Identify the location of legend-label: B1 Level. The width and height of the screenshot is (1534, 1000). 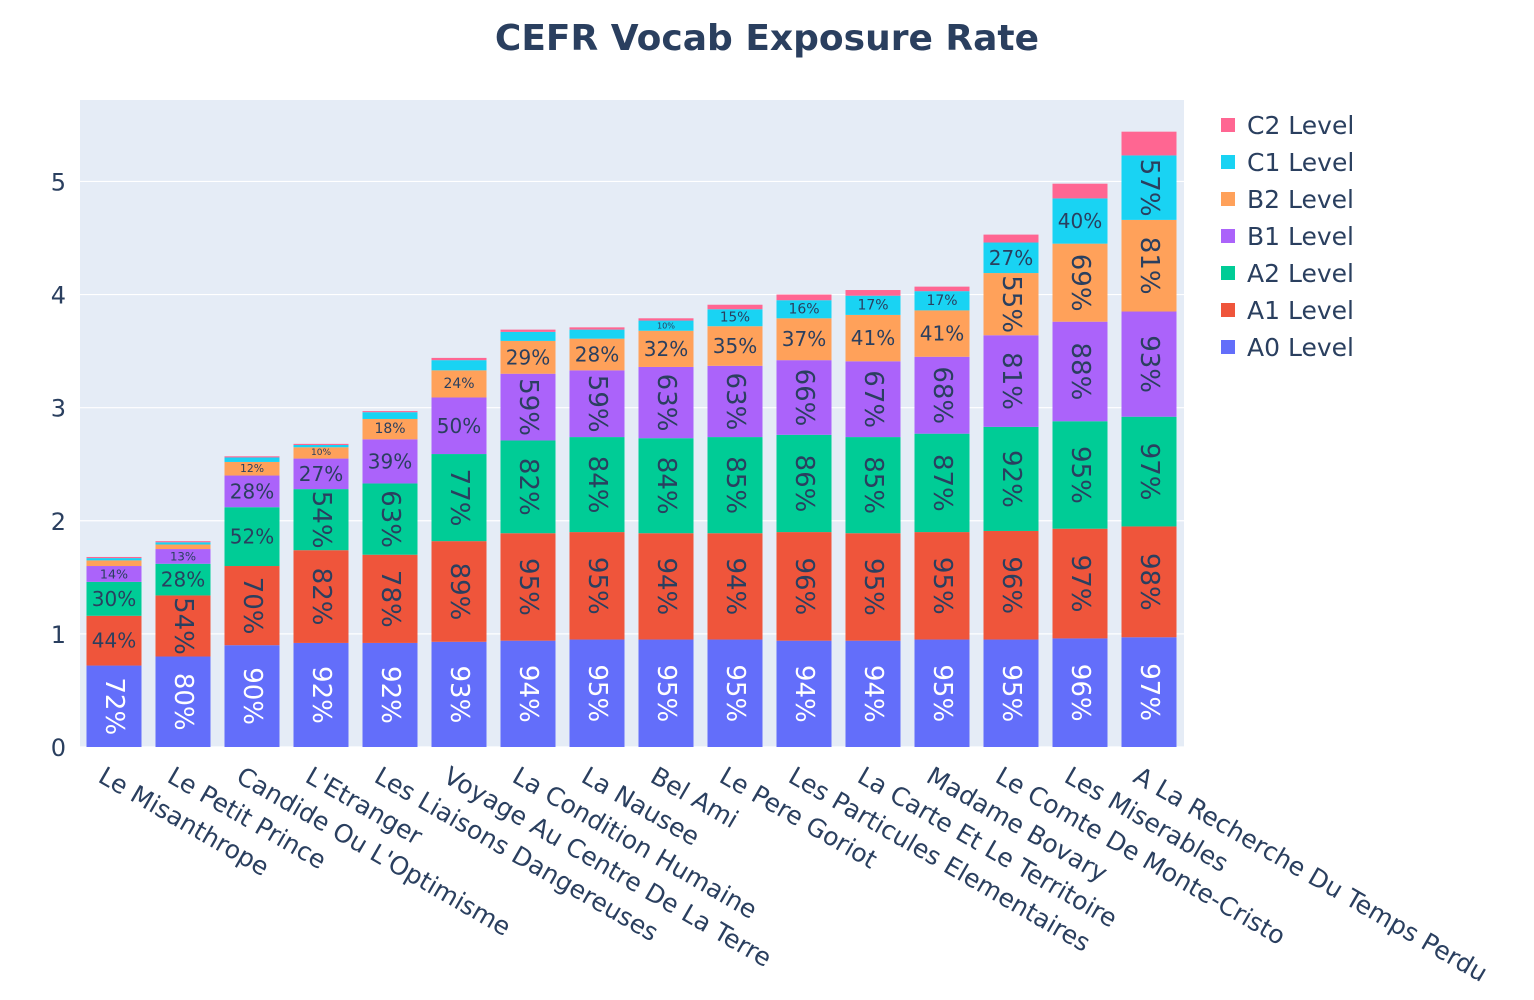
(1300, 236).